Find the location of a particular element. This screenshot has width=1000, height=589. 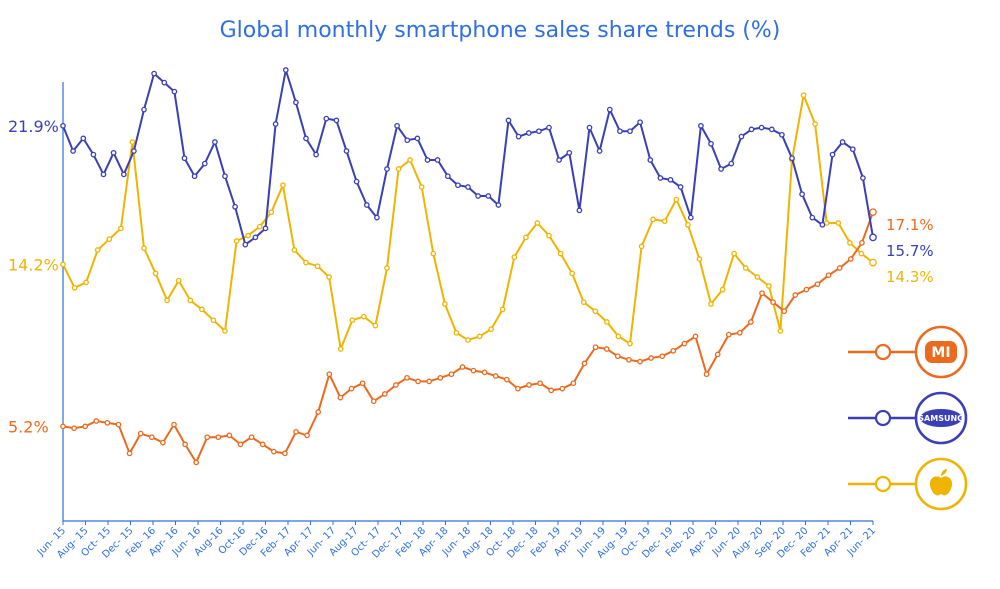

apple-logo-icon is located at coordinates (941, 486).